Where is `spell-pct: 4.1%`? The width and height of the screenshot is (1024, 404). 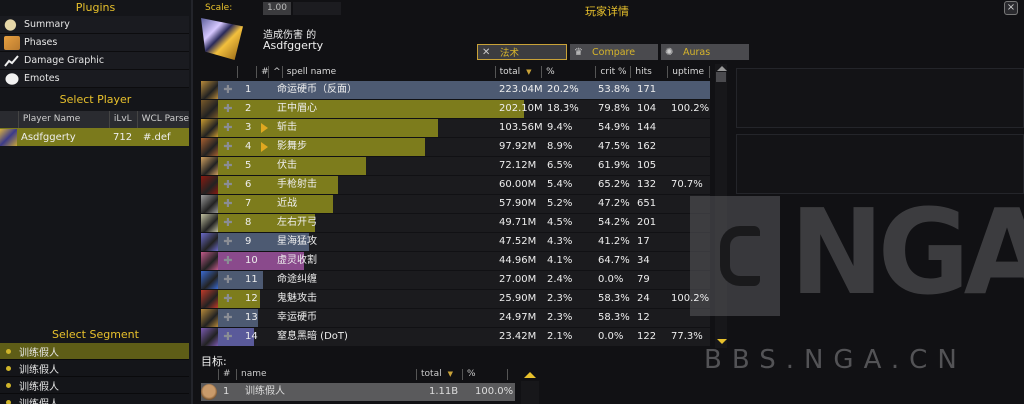
spell-pct: 4.1% is located at coordinates (560, 260).